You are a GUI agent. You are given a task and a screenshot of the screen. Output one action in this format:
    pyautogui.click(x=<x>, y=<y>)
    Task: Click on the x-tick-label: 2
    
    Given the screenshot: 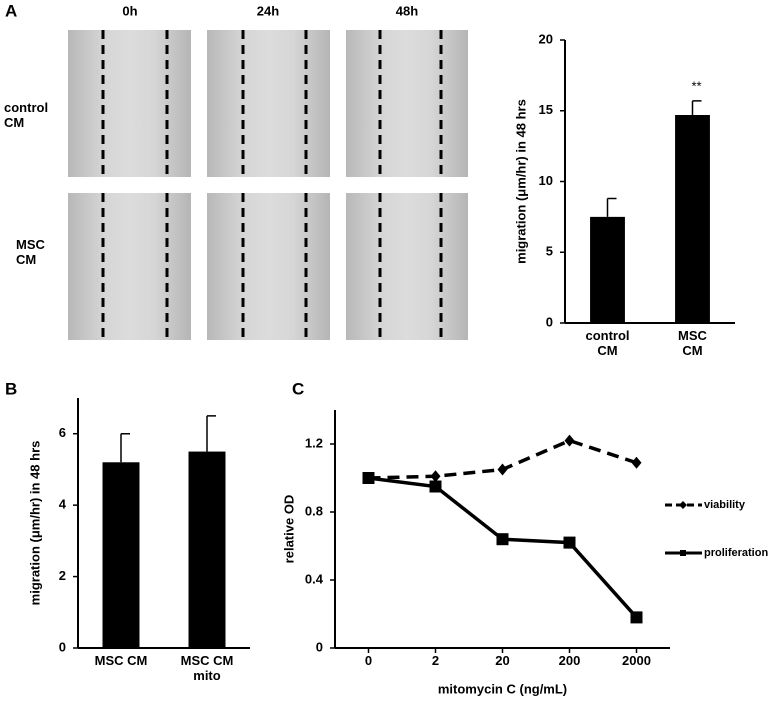 What is the action you would take?
    pyautogui.click(x=435, y=660)
    